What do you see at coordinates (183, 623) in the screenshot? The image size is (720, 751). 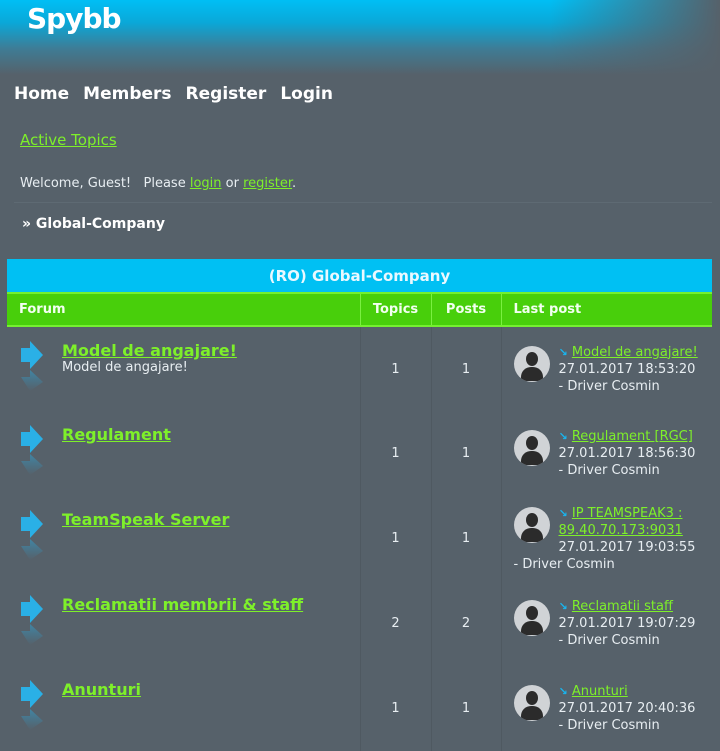 I see `forum-cell: Reclamatii membrii & staff` at bounding box center [183, 623].